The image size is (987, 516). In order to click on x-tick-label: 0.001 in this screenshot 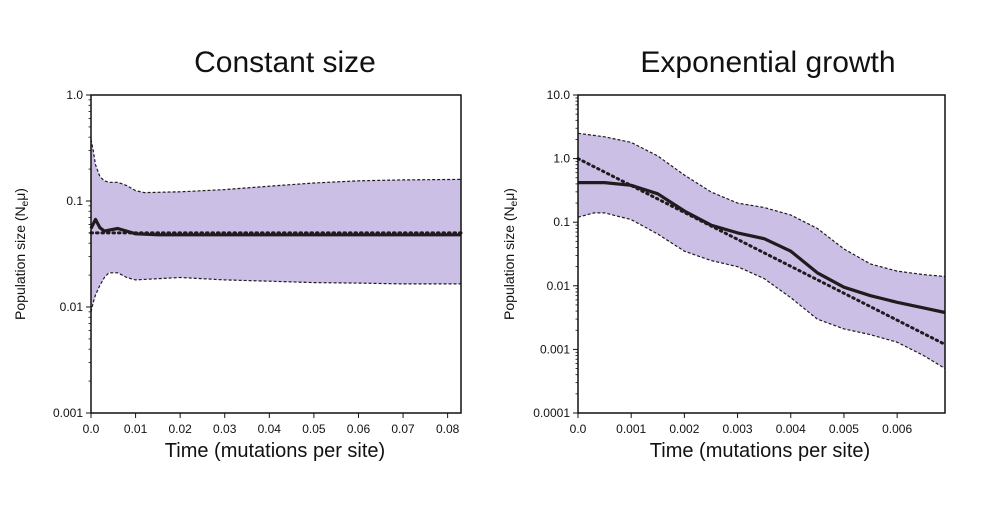, I will do `click(631, 429)`.